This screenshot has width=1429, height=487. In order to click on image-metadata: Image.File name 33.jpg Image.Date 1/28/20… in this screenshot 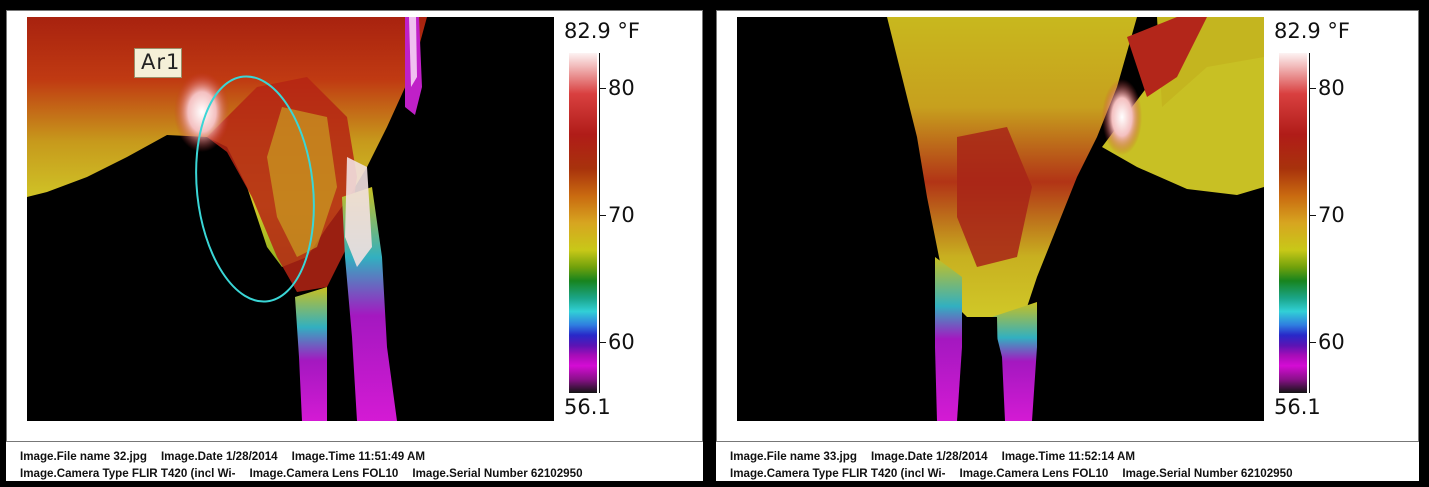, I will do `click(1018, 465)`.